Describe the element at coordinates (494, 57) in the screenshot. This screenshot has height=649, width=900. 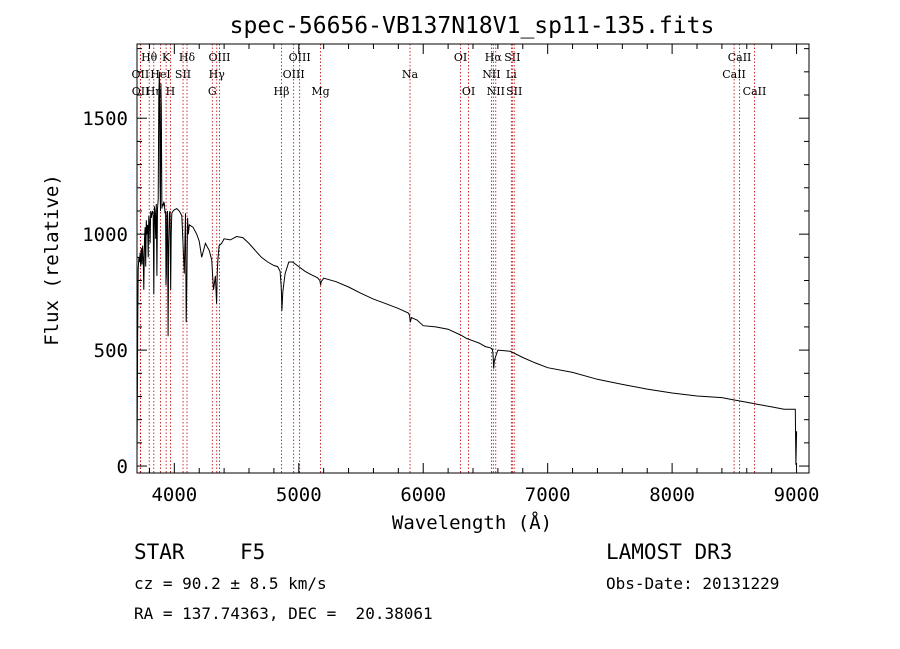
I see `marker-label: Hα` at that location.